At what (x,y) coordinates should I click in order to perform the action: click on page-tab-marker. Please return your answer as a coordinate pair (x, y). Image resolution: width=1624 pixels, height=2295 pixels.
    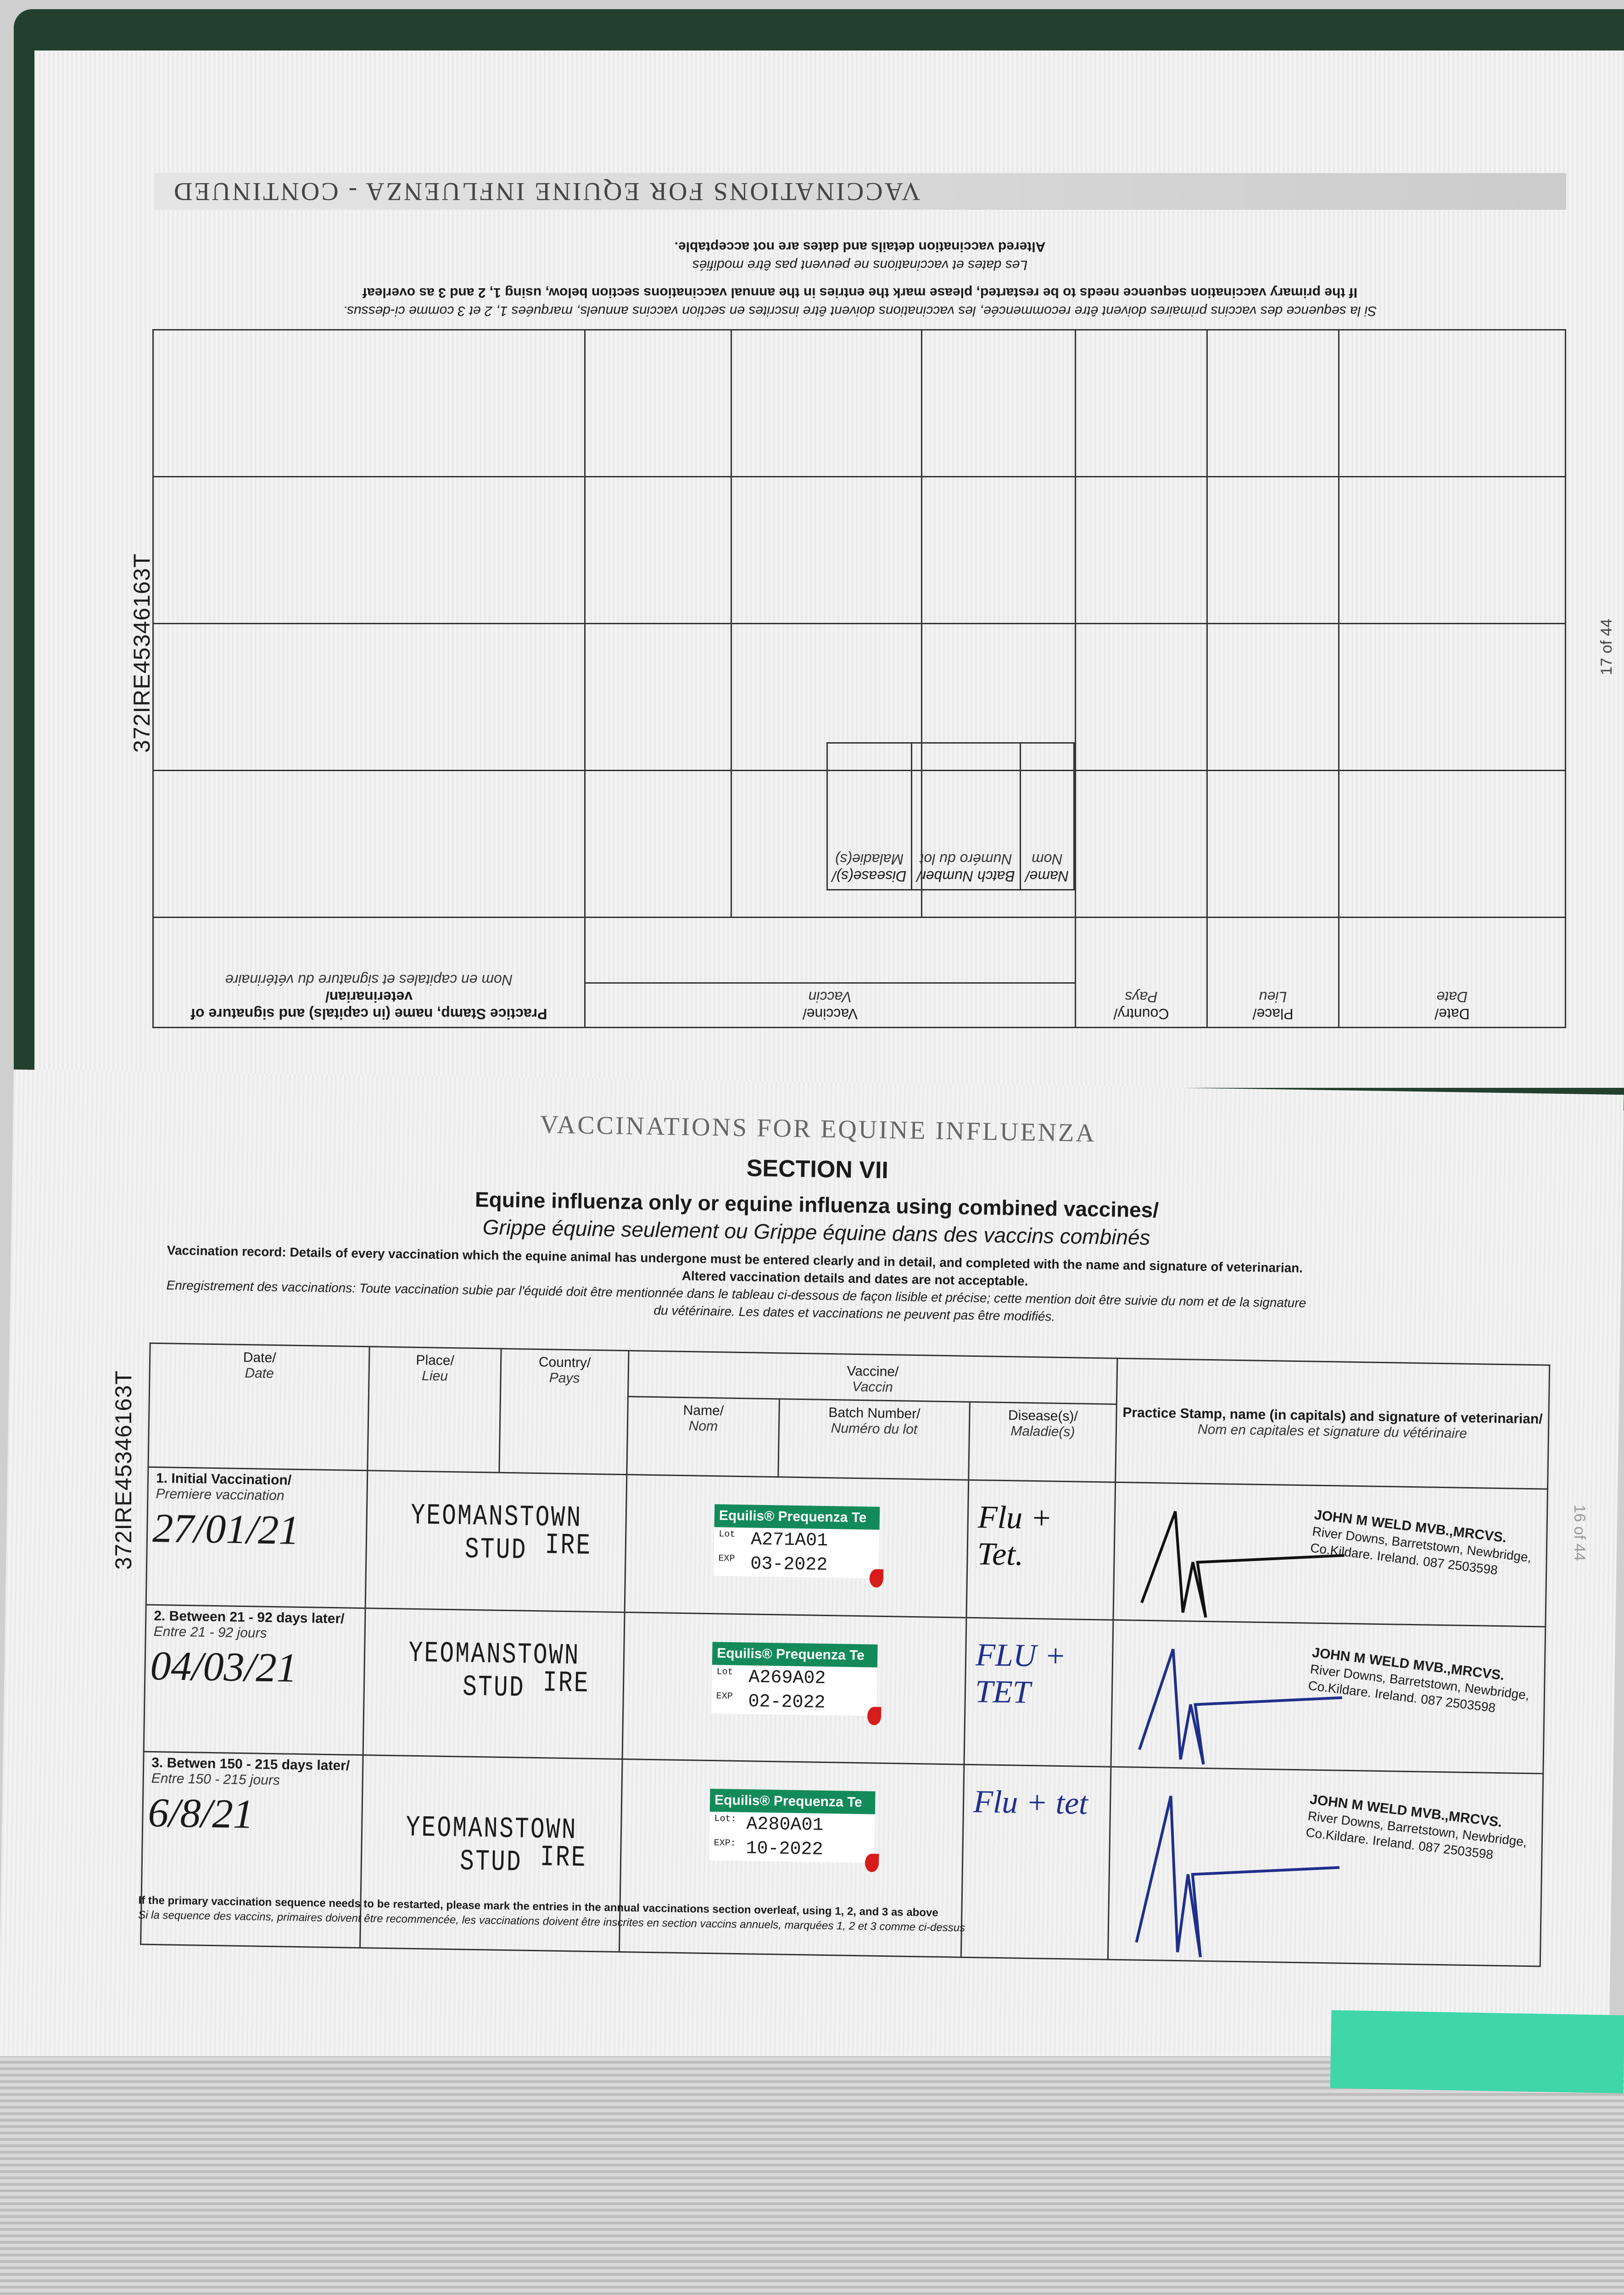
    Looking at the image, I should click on (1477, 2051).